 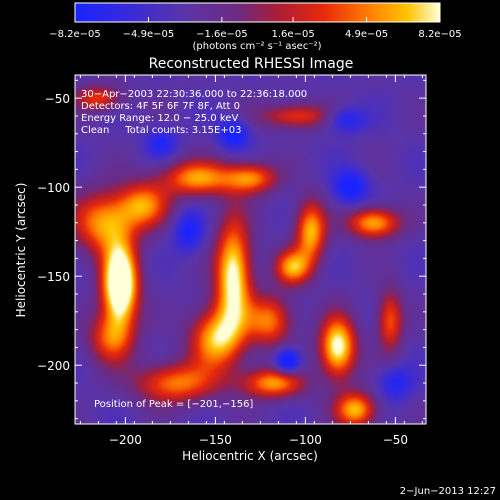 What do you see at coordinates (222, 34) in the screenshot?
I see `colorbar-tick-label: −1.6e−05` at bounding box center [222, 34].